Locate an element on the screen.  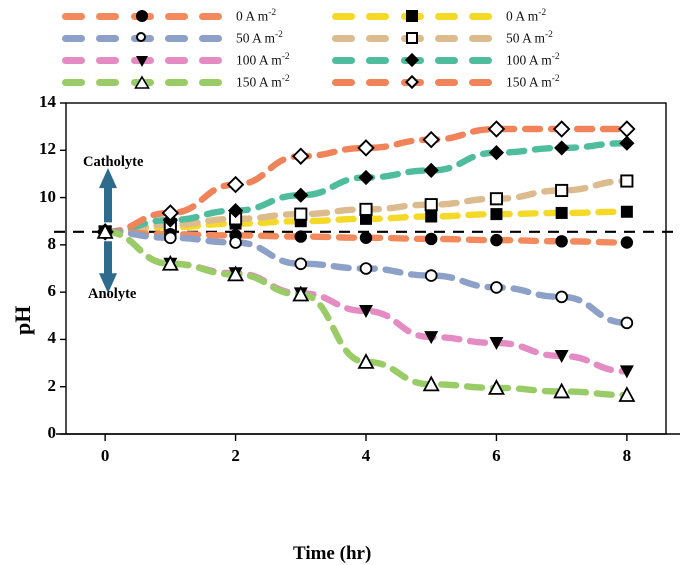
x-tick-label: 4 is located at coordinates (366, 455).